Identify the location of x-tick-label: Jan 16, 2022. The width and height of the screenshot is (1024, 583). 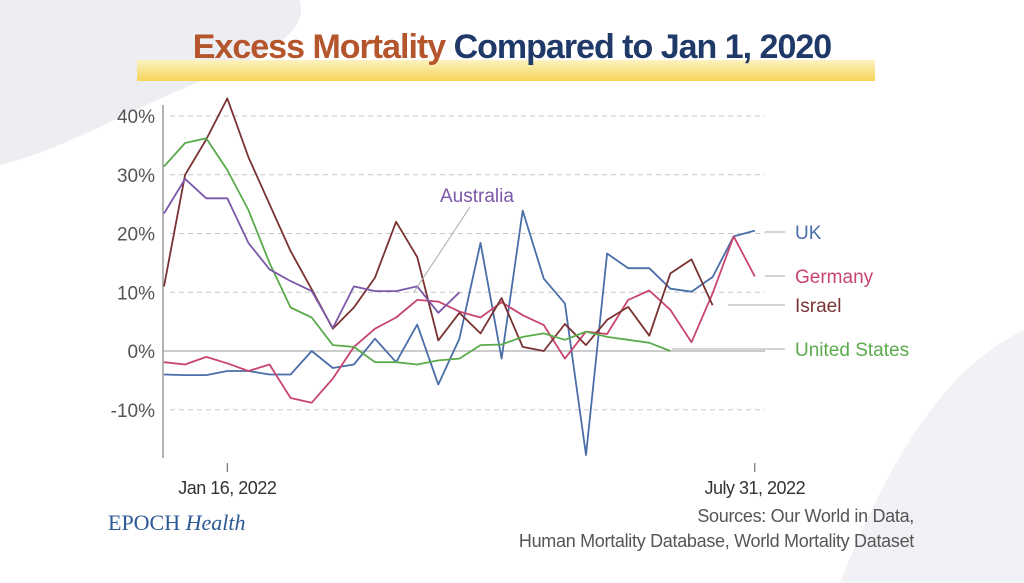
(227, 488).